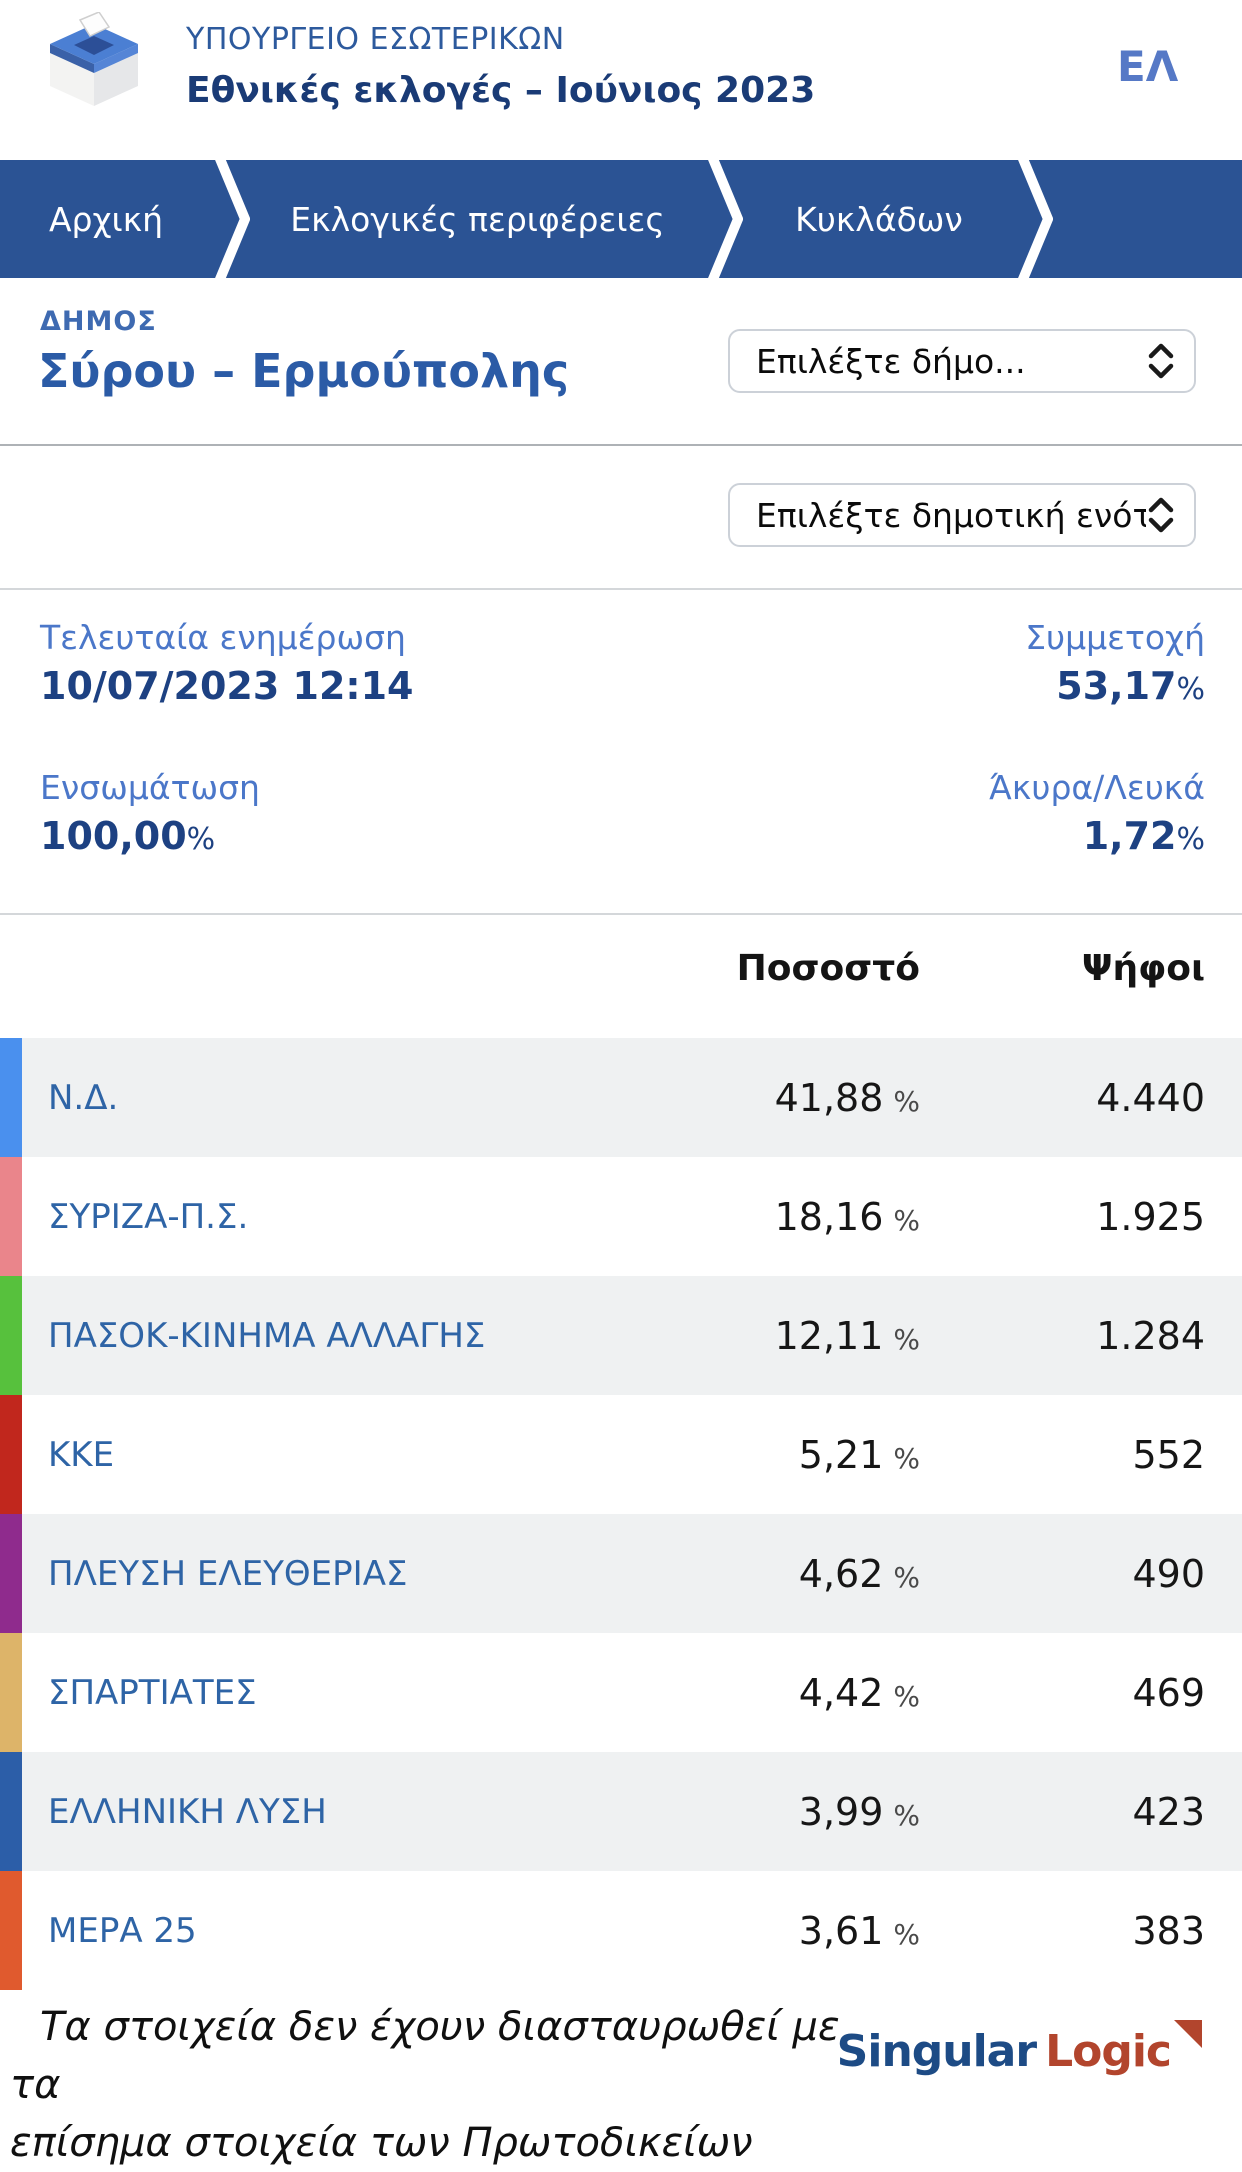 The height and width of the screenshot is (2172, 1242). I want to click on percent-value: 3,99%, so click(859, 1811).